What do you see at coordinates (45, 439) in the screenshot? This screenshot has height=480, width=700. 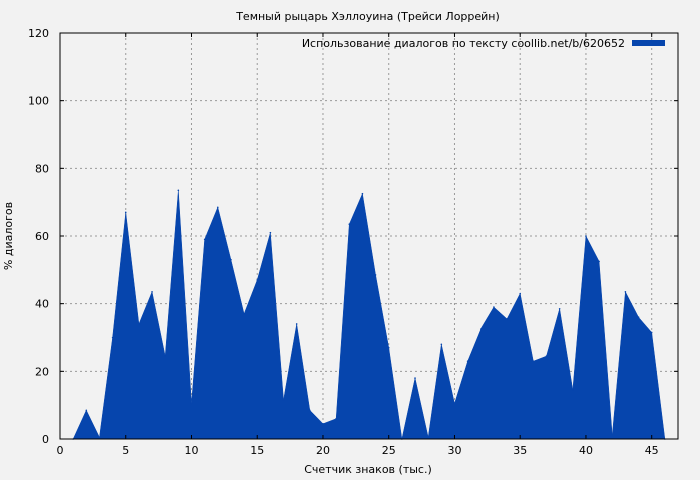 I see `y-tick-label: 0` at bounding box center [45, 439].